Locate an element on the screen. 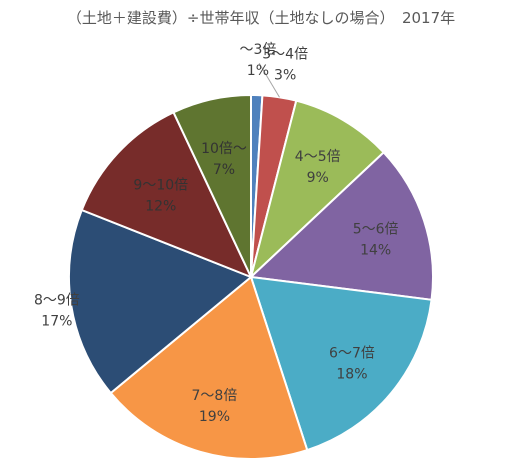  slice-value-label: 1% is located at coordinates (258, 71).